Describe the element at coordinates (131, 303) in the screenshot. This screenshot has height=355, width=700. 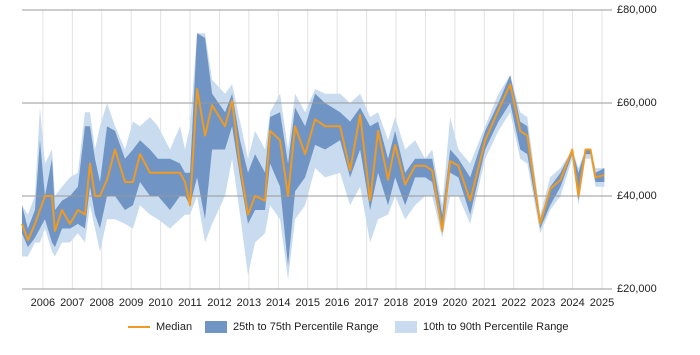
I see `x-tick-label: 2009` at that location.